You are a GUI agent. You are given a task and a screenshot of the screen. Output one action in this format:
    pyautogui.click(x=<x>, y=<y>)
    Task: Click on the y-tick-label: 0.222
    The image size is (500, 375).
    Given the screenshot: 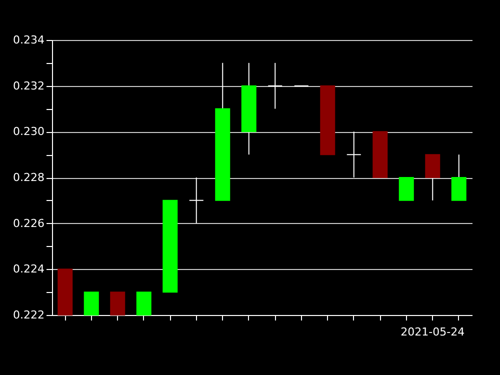 What is the action you would take?
    pyautogui.click(x=28, y=315)
    